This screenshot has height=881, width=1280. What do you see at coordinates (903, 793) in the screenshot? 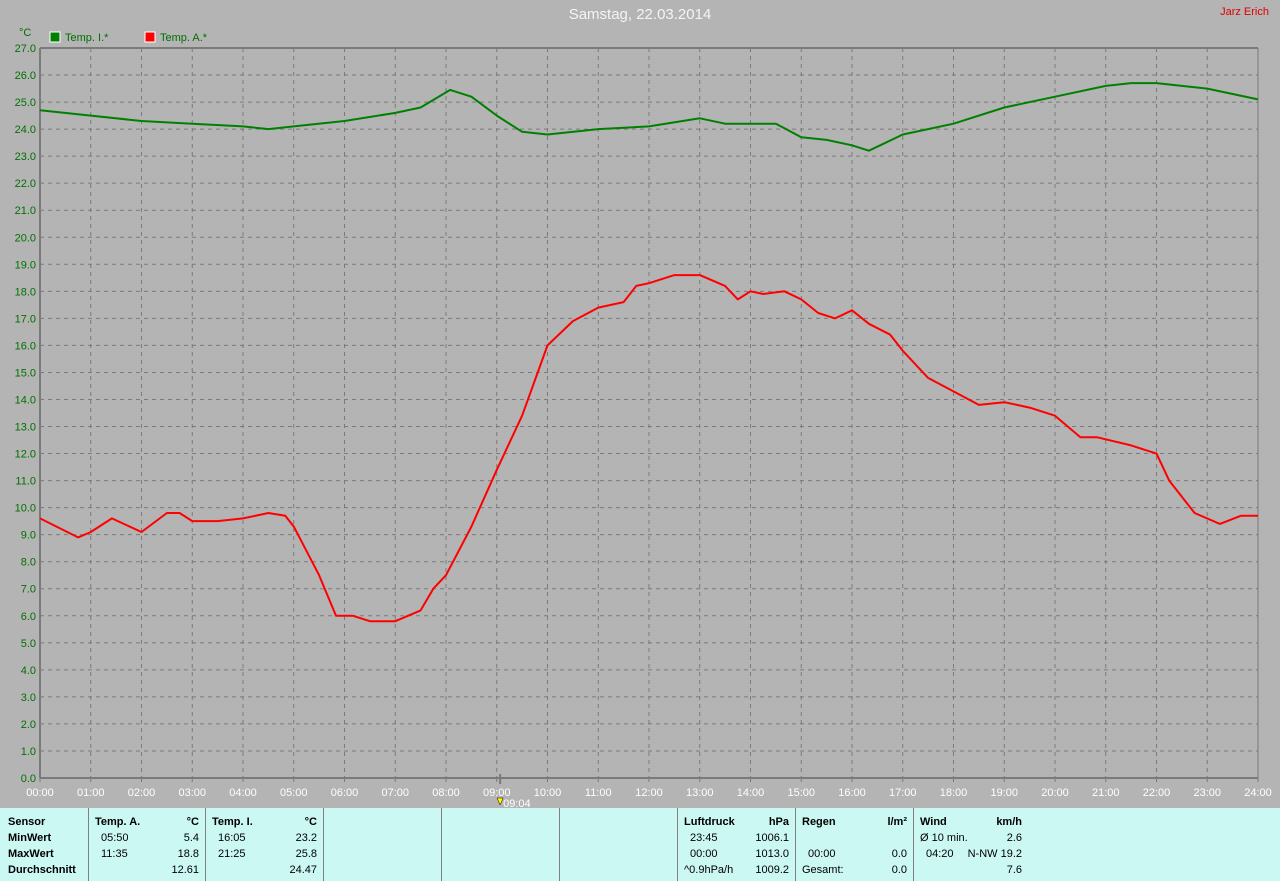
I see `x-tick-label: 17:00` at bounding box center [903, 793].